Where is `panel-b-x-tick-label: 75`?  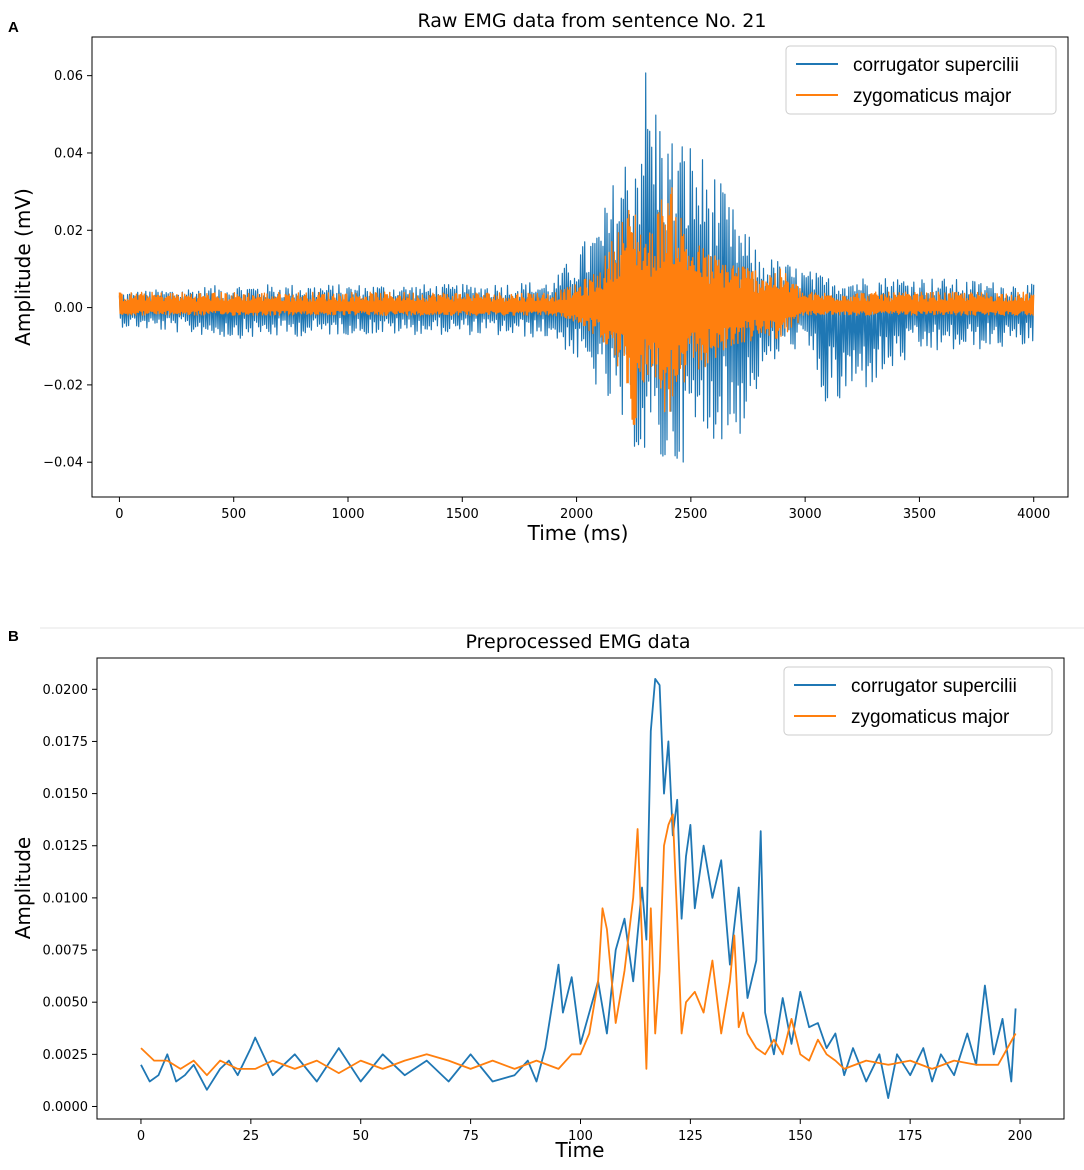 panel-b-x-tick-label: 75 is located at coordinates (470, 1136).